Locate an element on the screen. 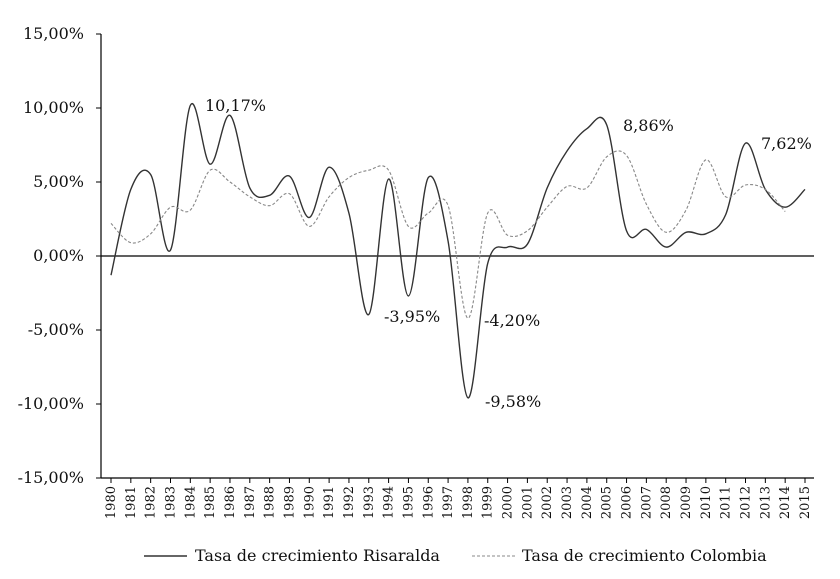 The width and height of the screenshot is (840, 579). x-tick-label: 2004 is located at coordinates (587, 502).